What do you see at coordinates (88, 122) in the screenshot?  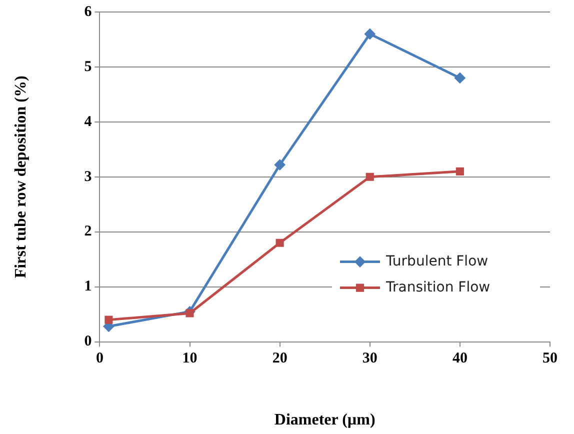 I see `y-tick-label: 4` at bounding box center [88, 122].